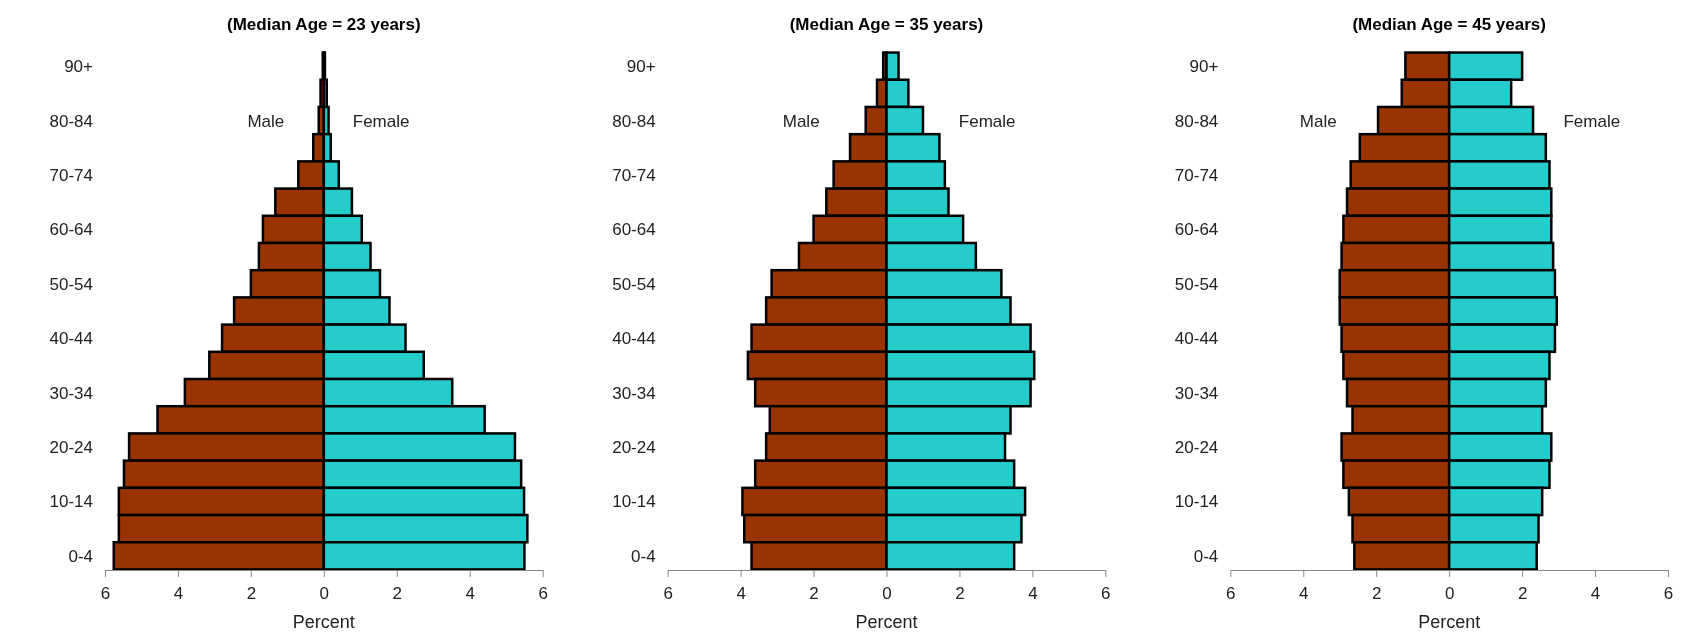 The width and height of the screenshot is (1688, 642). Describe the element at coordinates (886, 24) in the screenshot. I see `chart-title: (Median Age = 35 years)` at that location.